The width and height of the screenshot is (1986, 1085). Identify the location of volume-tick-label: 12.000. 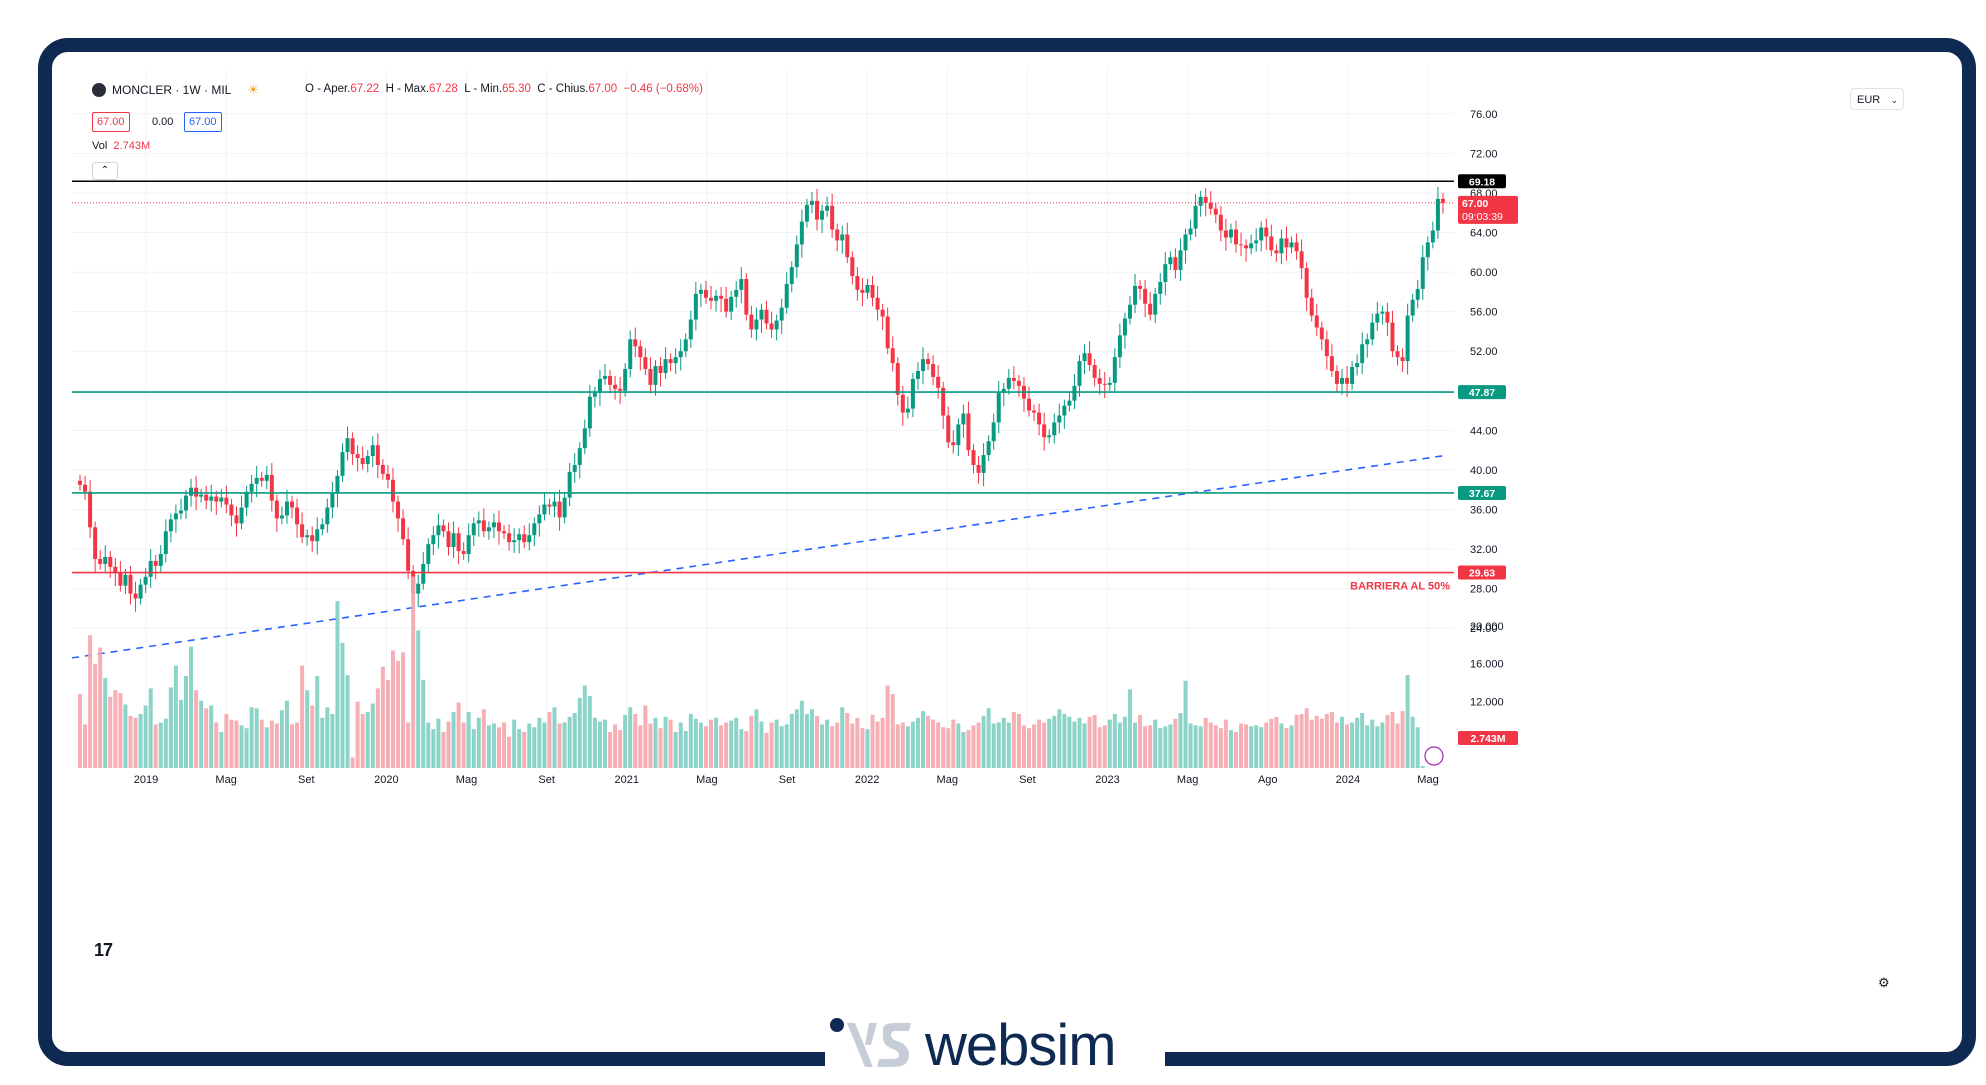
(1487, 703).